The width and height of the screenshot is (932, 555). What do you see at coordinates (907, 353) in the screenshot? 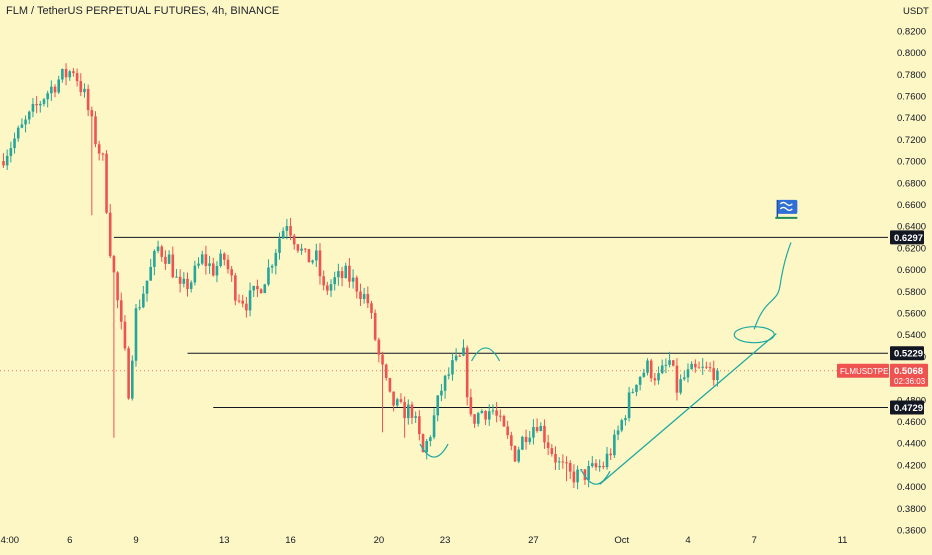
I see `level-price-tag: 0.5229` at bounding box center [907, 353].